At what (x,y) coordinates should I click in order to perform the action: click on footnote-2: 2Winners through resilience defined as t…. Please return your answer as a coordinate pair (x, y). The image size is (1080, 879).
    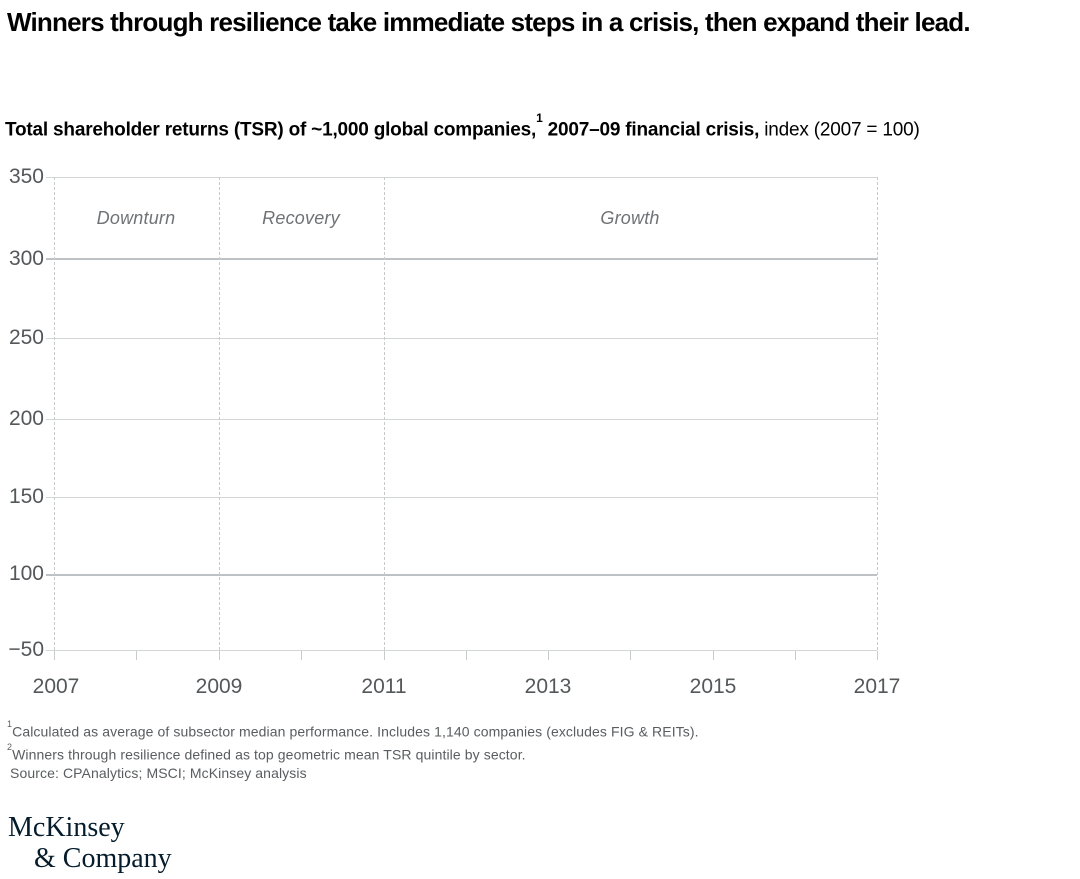
    Looking at the image, I should click on (353, 753).